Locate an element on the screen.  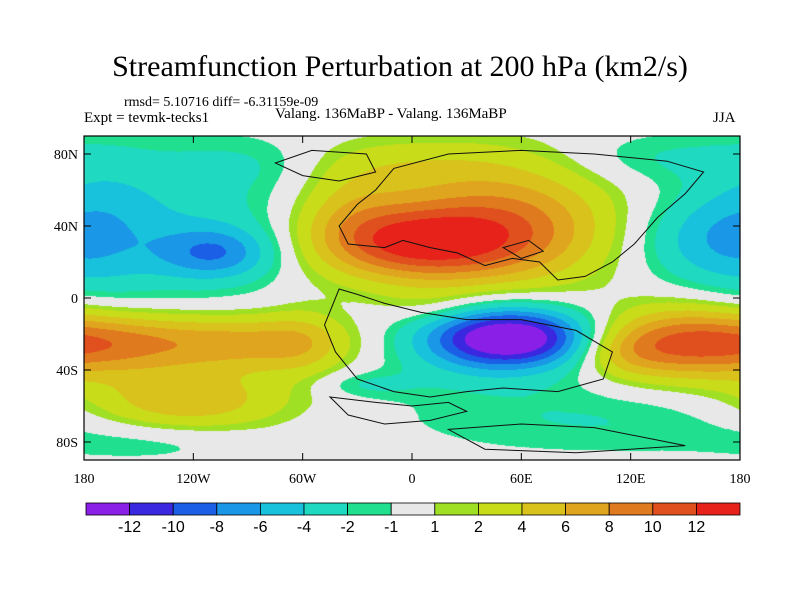
colorbar-label: 1 is located at coordinates (434, 527).